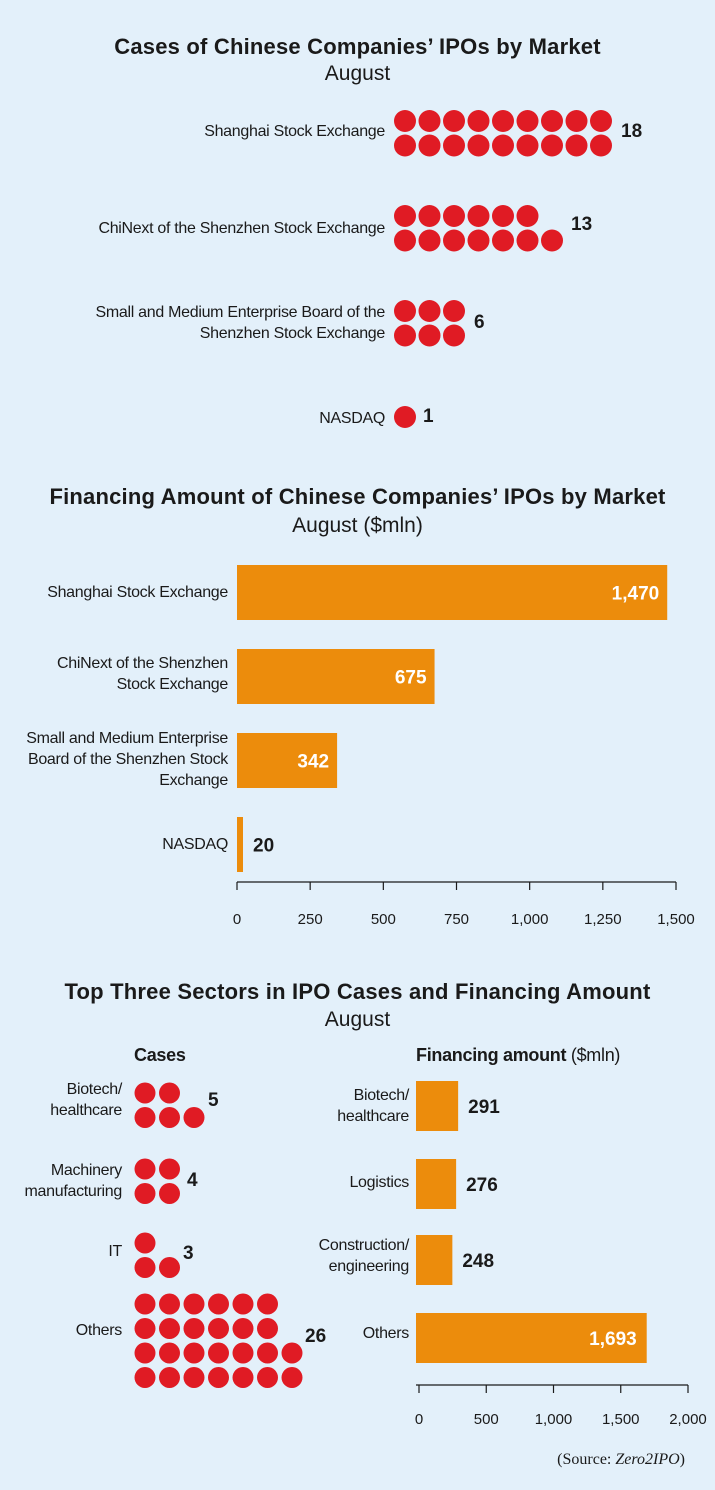 This screenshot has height=1490, width=715. I want to click on c3-label-others: Others, so click(99, 1330).